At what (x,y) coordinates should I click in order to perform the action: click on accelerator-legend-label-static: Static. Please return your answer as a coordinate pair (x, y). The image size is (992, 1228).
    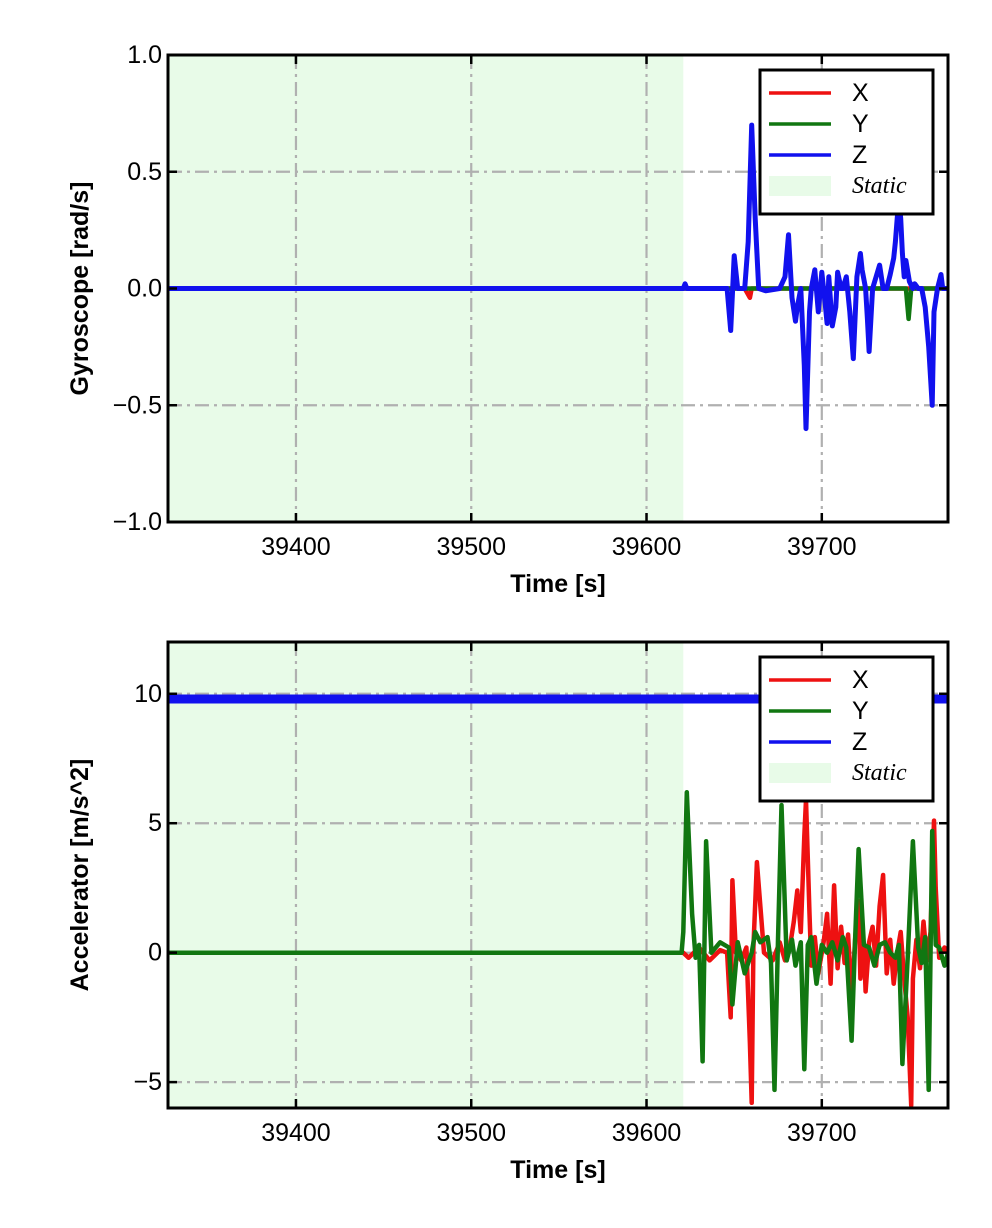
    Looking at the image, I should click on (879, 773).